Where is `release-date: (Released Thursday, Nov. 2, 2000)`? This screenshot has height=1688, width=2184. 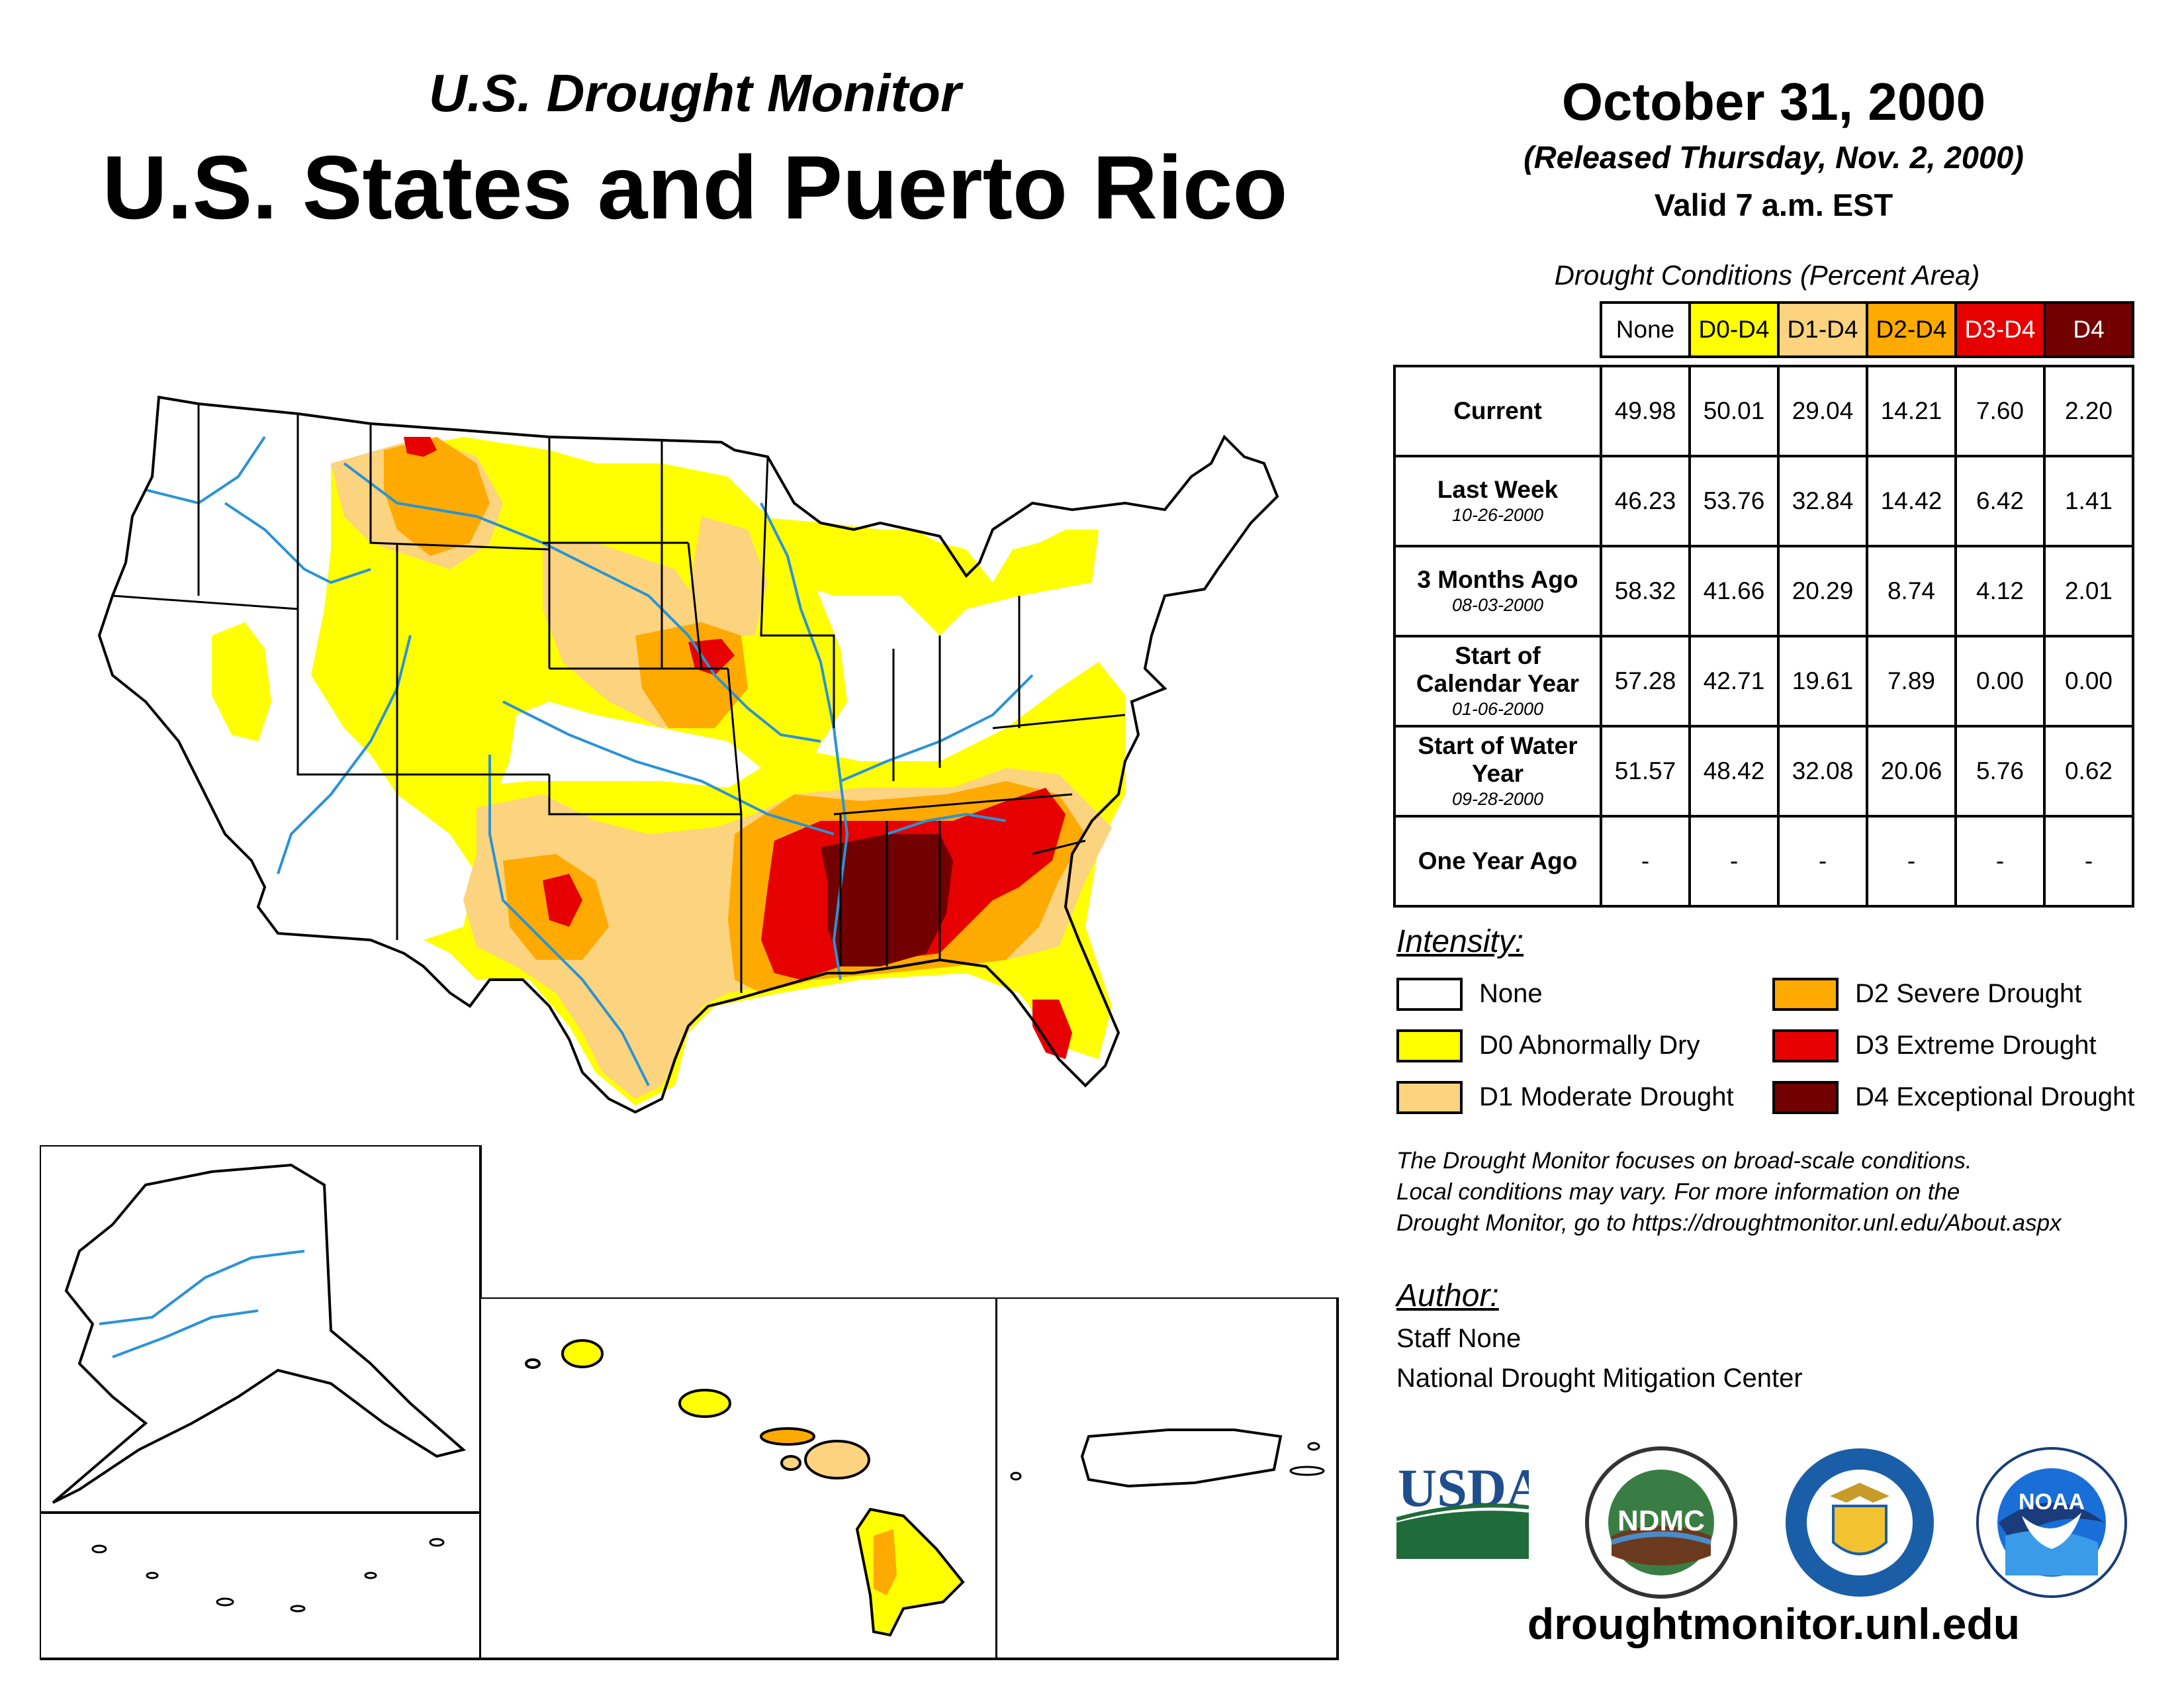
release-date: (Released Thursday, Nov. 2, 2000) is located at coordinates (1774, 157).